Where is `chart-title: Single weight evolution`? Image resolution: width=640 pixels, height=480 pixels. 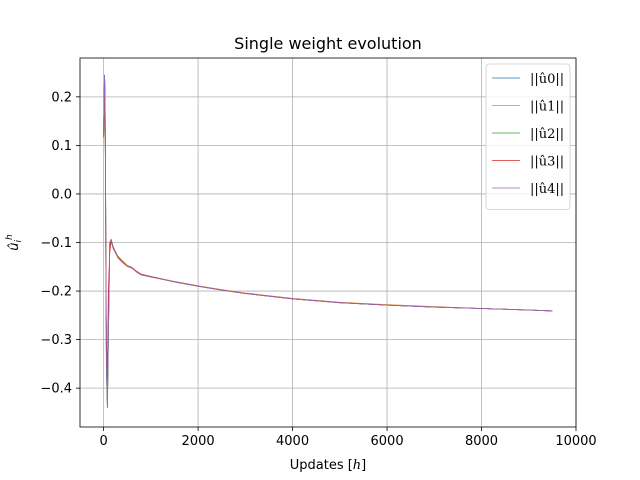 chart-title: Single weight evolution is located at coordinates (328, 43).